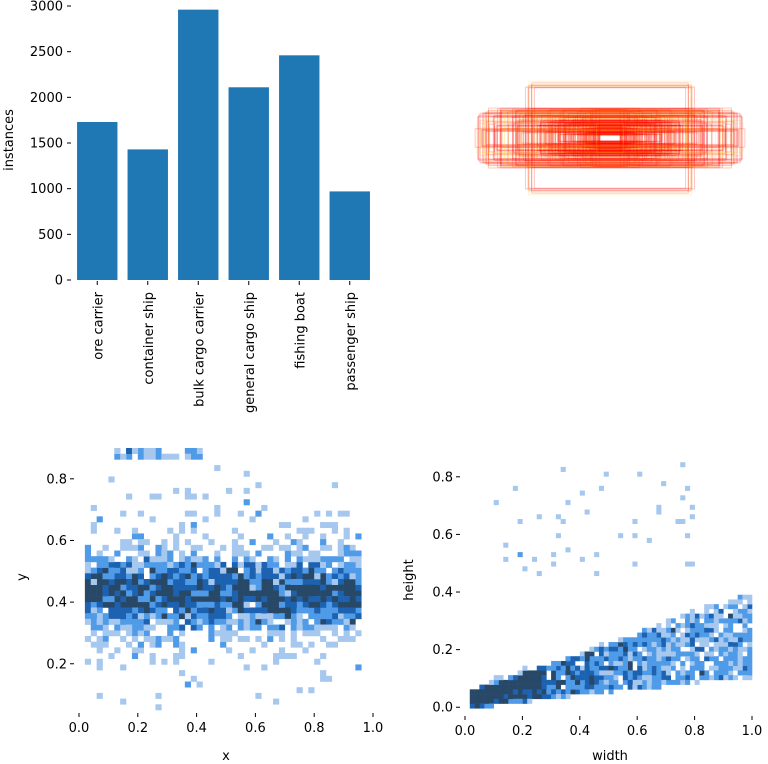 This screenshot has width=768, height=764. What do you see at coordinates (223, 579) in the screenshot?
I see `xy-density-cells` at bounding box center [223, 579].